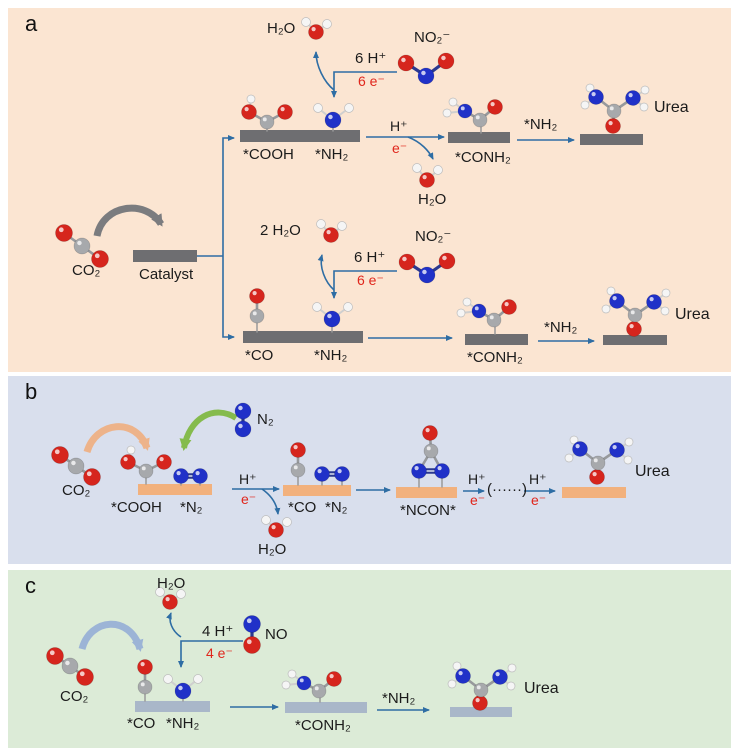  Describe the element at coordinates (371, 81) in the screenshot. I see `label-a-6e-top: 6 e⁻` at that location.